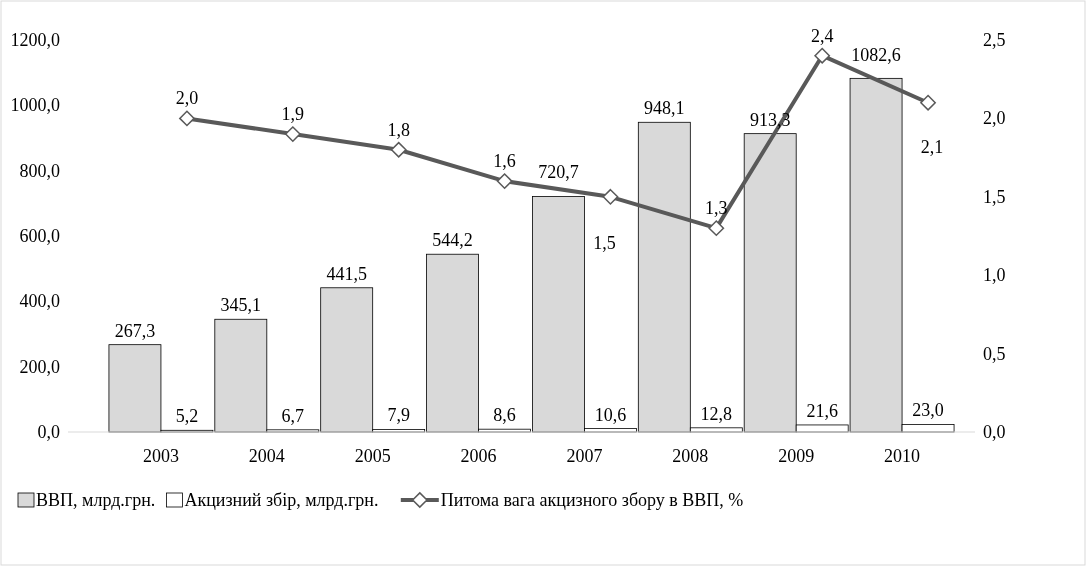  Describe the element at coordinates (504, 161) in the screenshot. I see `data-label: 1,6` at that location.